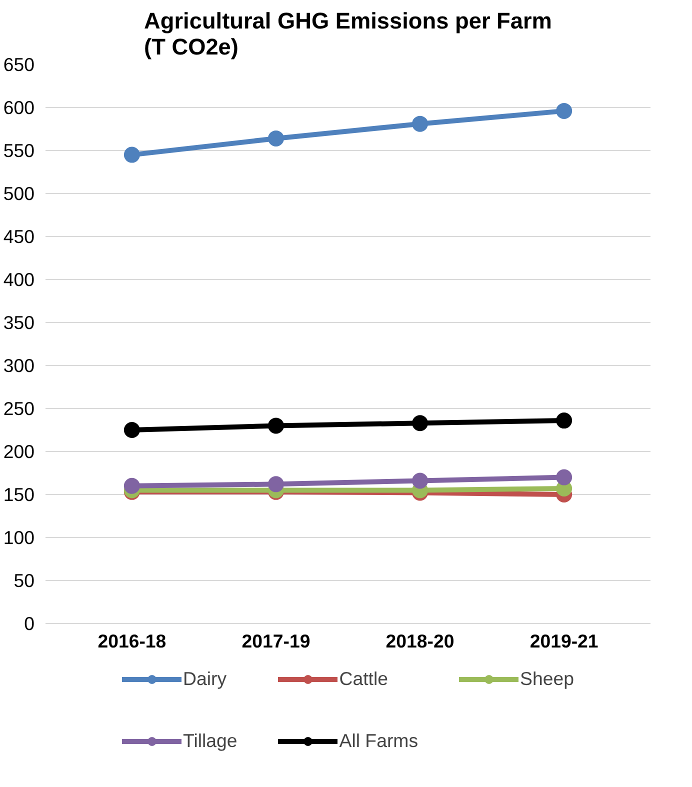  What do you see at coordinates (19, 408) in the screenshot?
I see `y-tick-label: 250` at bounding box center [19, 408].